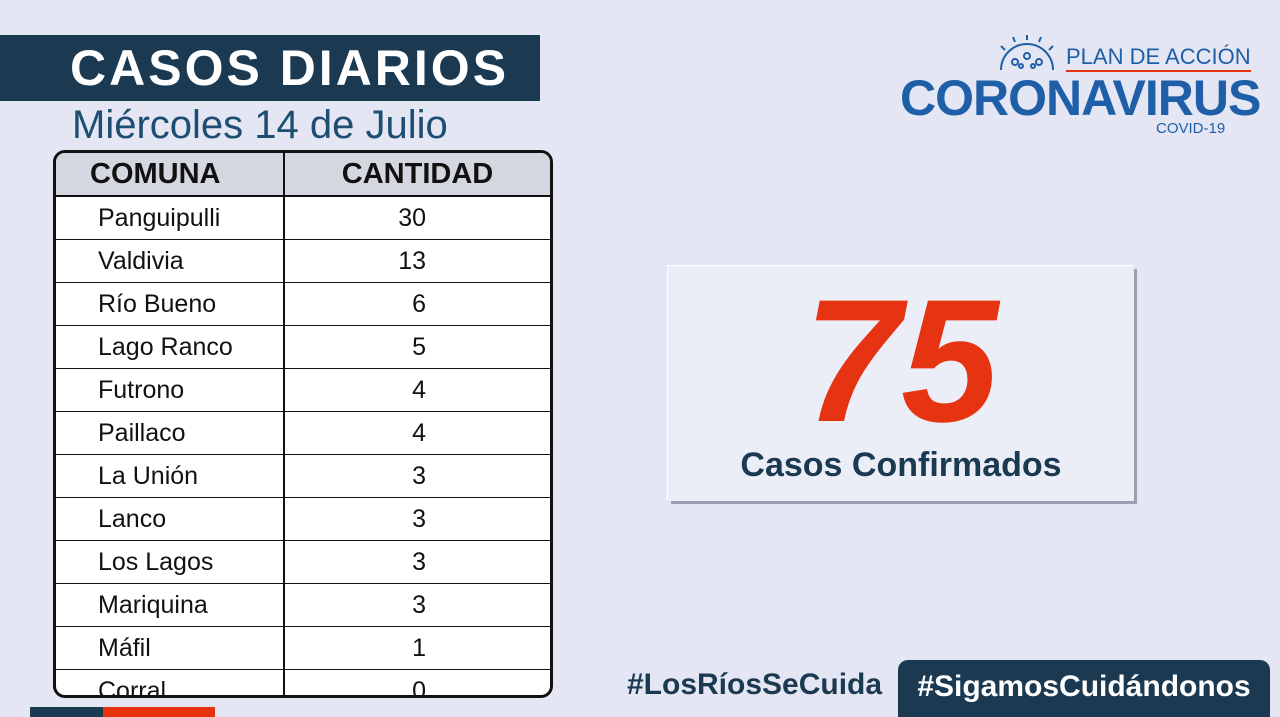 This screenshot has width=1280, height=717. Describe the element at coordinates (170, 648) in the screenshot. I see `cell-name: Máfil` at that location.